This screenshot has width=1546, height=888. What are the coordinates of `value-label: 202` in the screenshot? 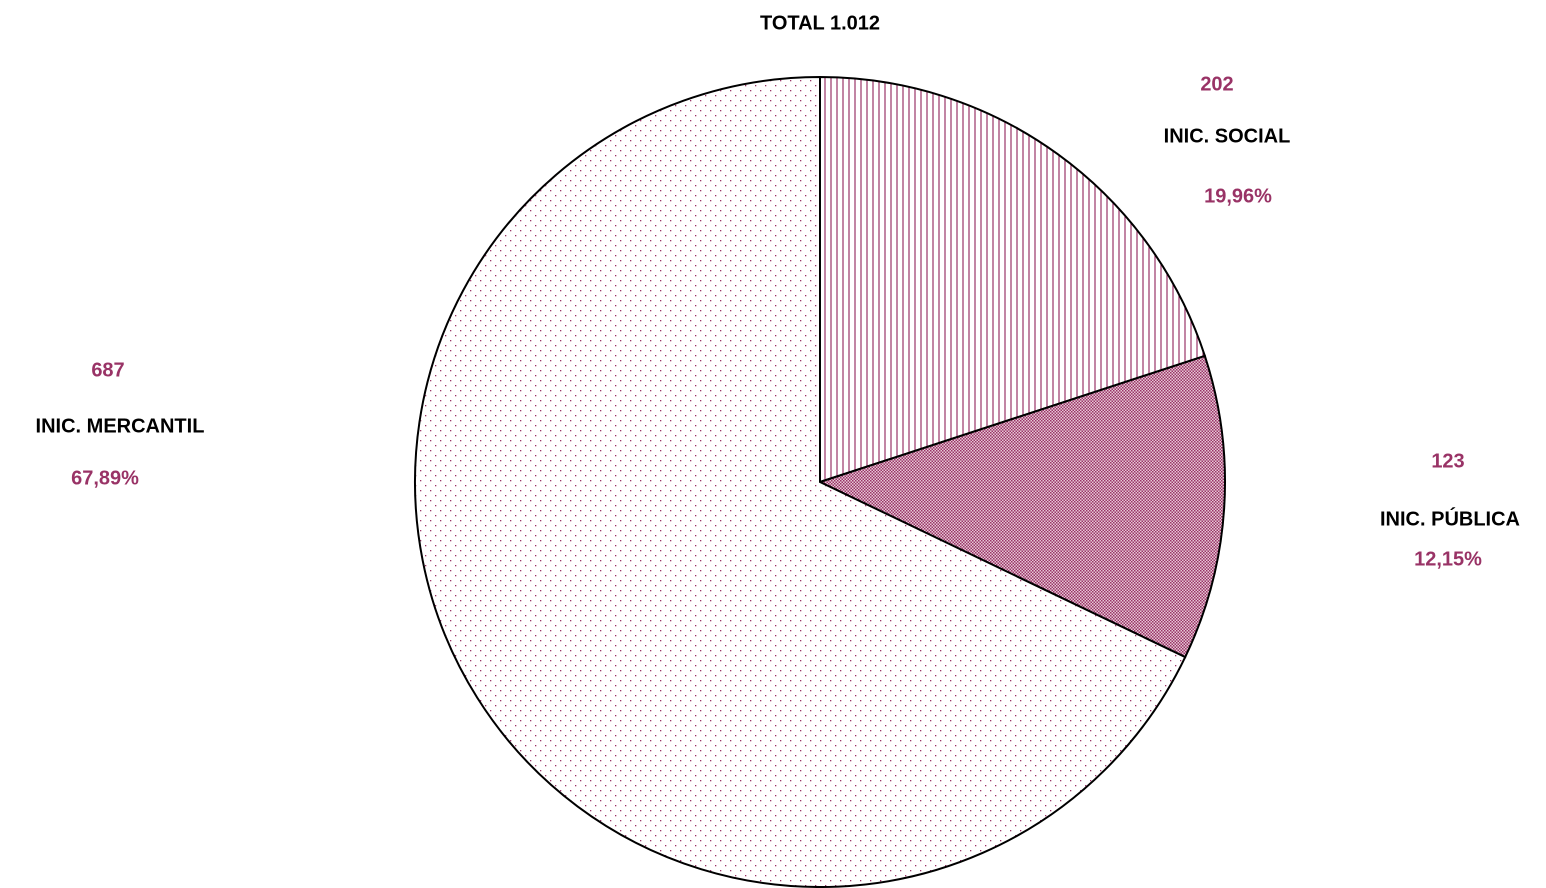 It's located at (1216, 84).